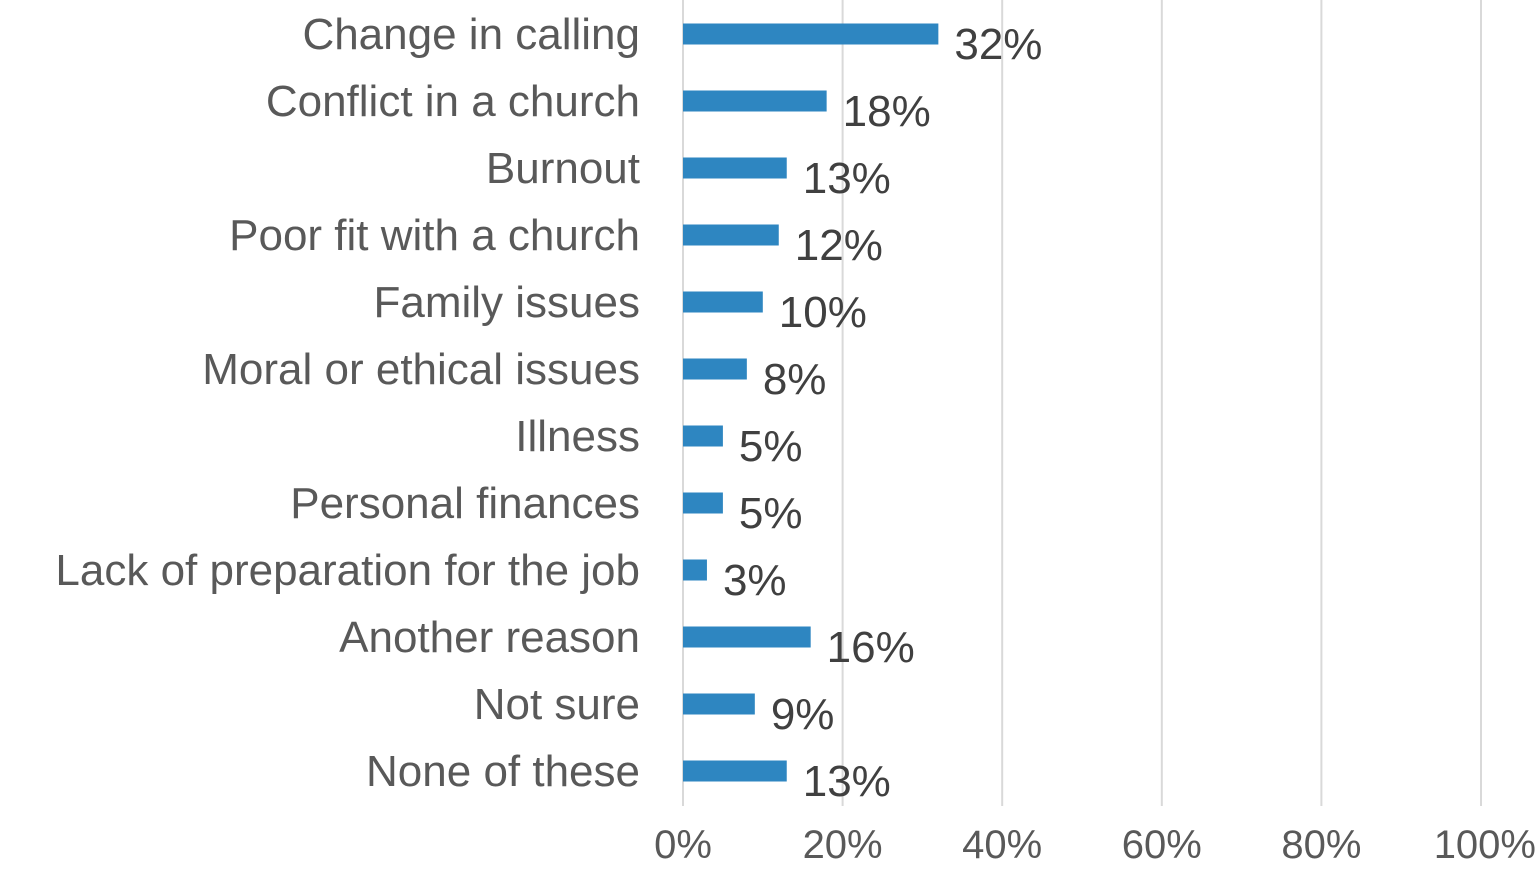  What do you see at coordinates (421, 369) in the screenshot?
I see `category-label-5: Moral or ethical issues` at bounding box center [421, 369].